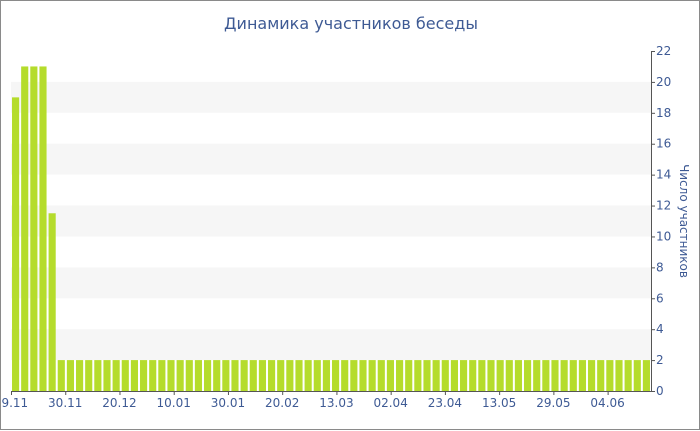  I want to click on y-tick-label: 22, so click(663, 51).